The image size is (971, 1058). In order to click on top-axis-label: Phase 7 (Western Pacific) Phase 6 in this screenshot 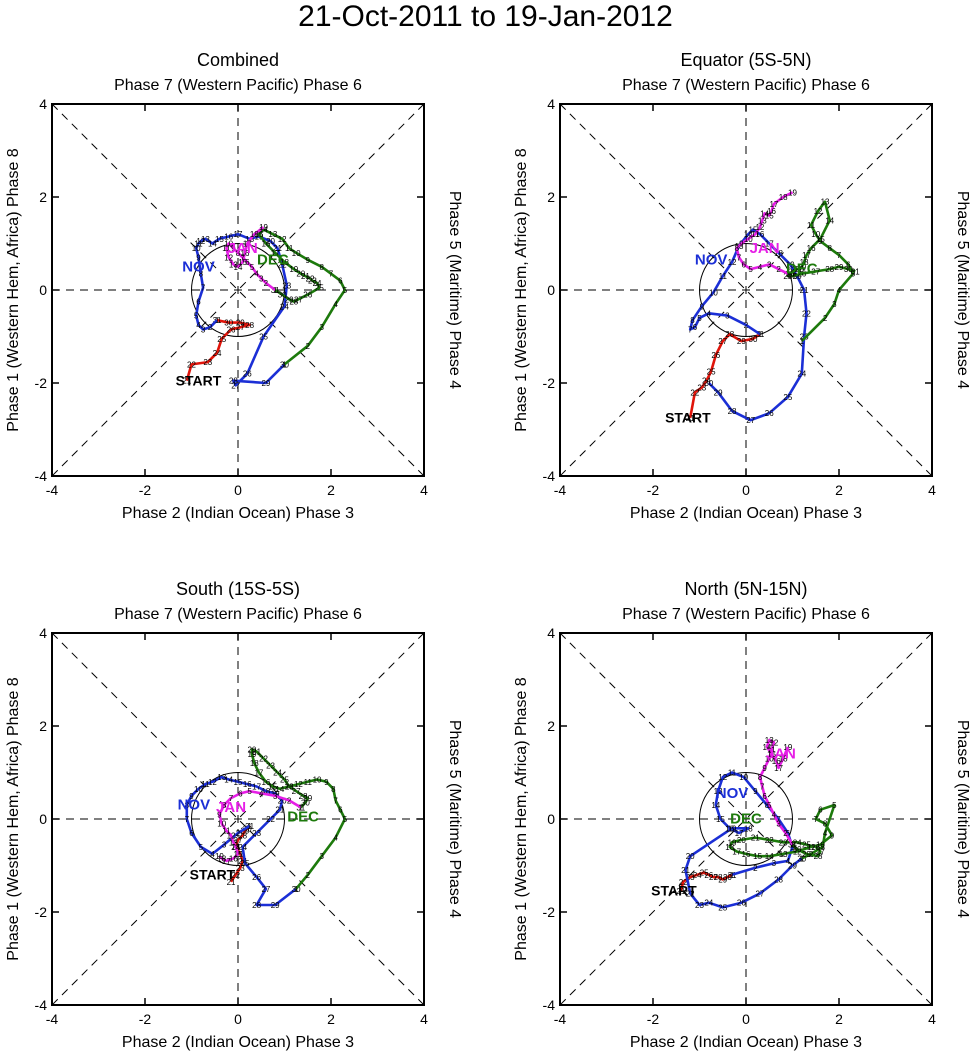, I will do `click(746, 614)`.